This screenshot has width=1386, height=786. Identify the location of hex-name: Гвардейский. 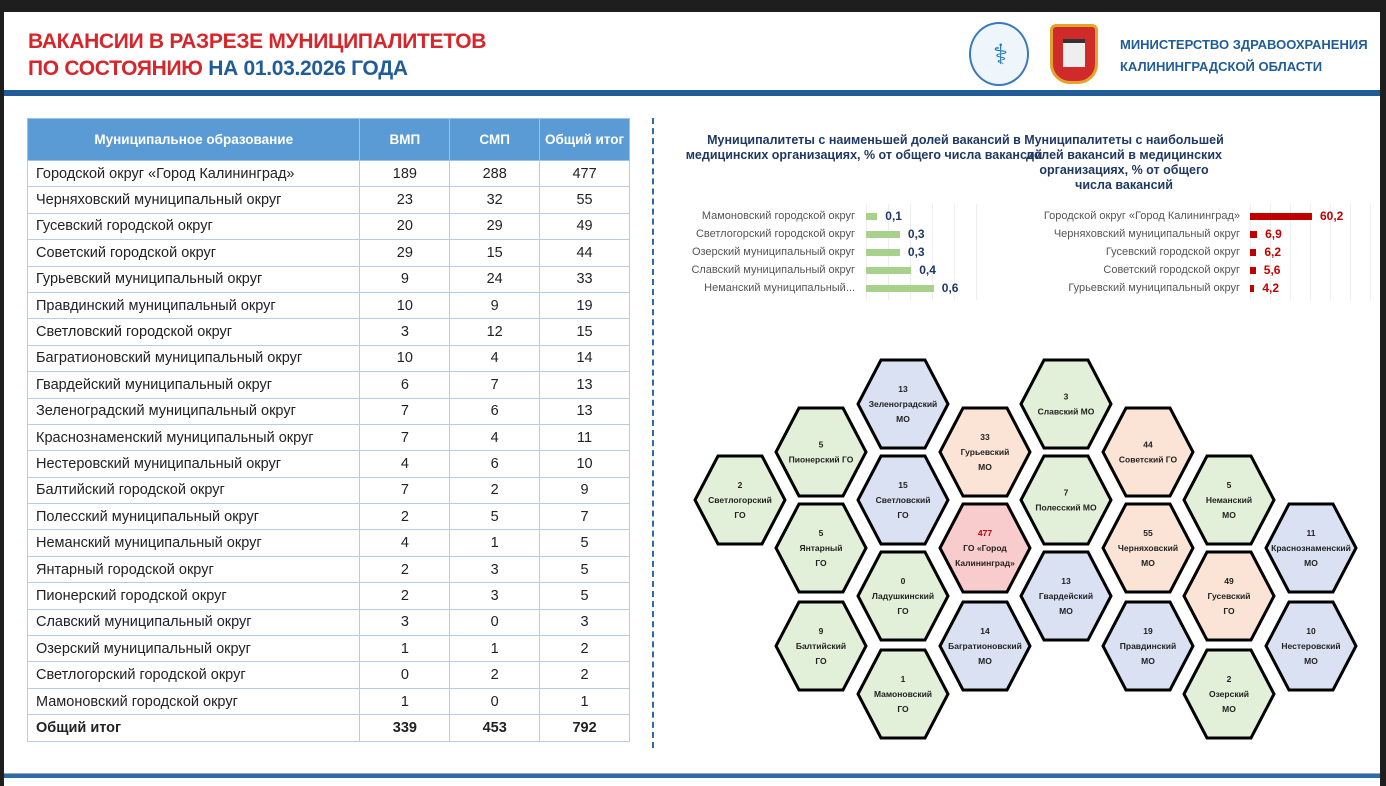
(1066, 596).